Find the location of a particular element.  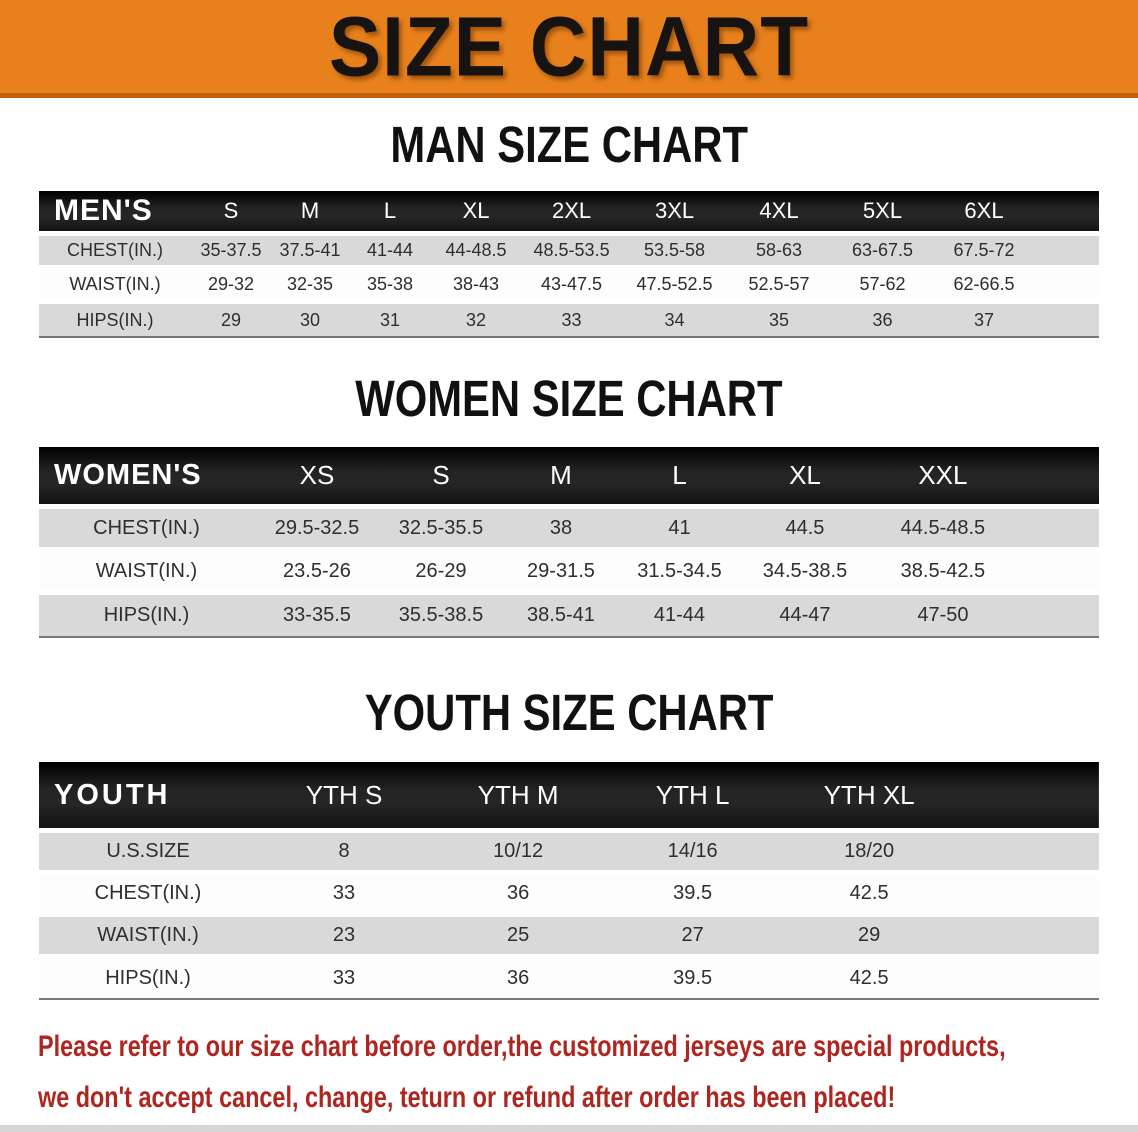

measurement-row: WAIST(IN.) 23 25 27 29 is located at coordinates (569, 934).